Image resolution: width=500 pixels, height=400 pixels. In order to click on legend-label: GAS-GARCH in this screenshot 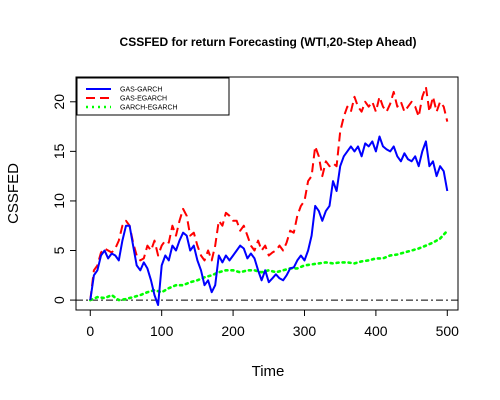, I will do `click(141, 90)`.